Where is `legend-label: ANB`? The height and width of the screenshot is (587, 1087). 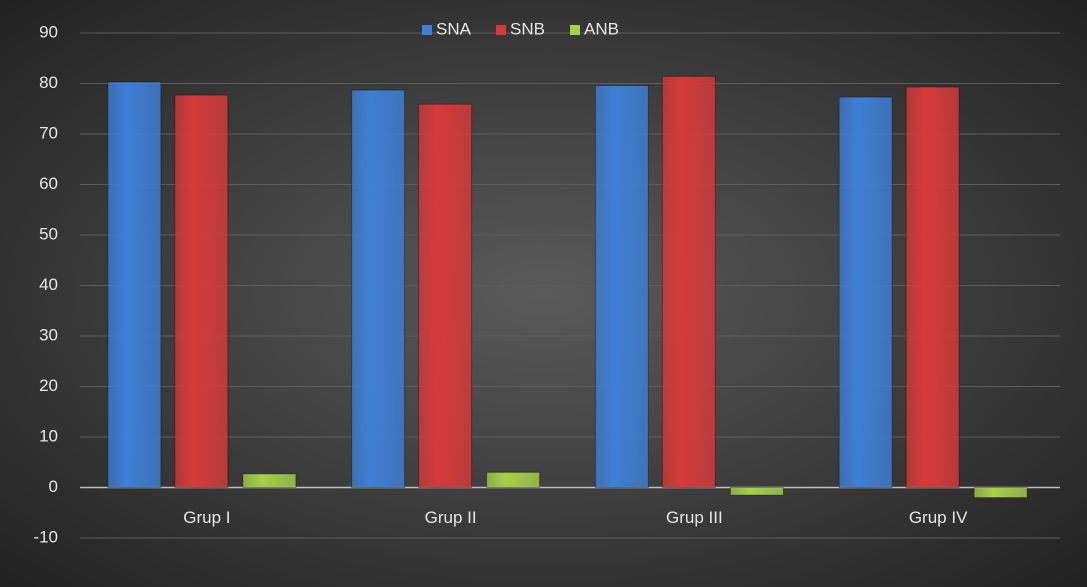
legend-label: ANB is located at coordinates (601, 28).